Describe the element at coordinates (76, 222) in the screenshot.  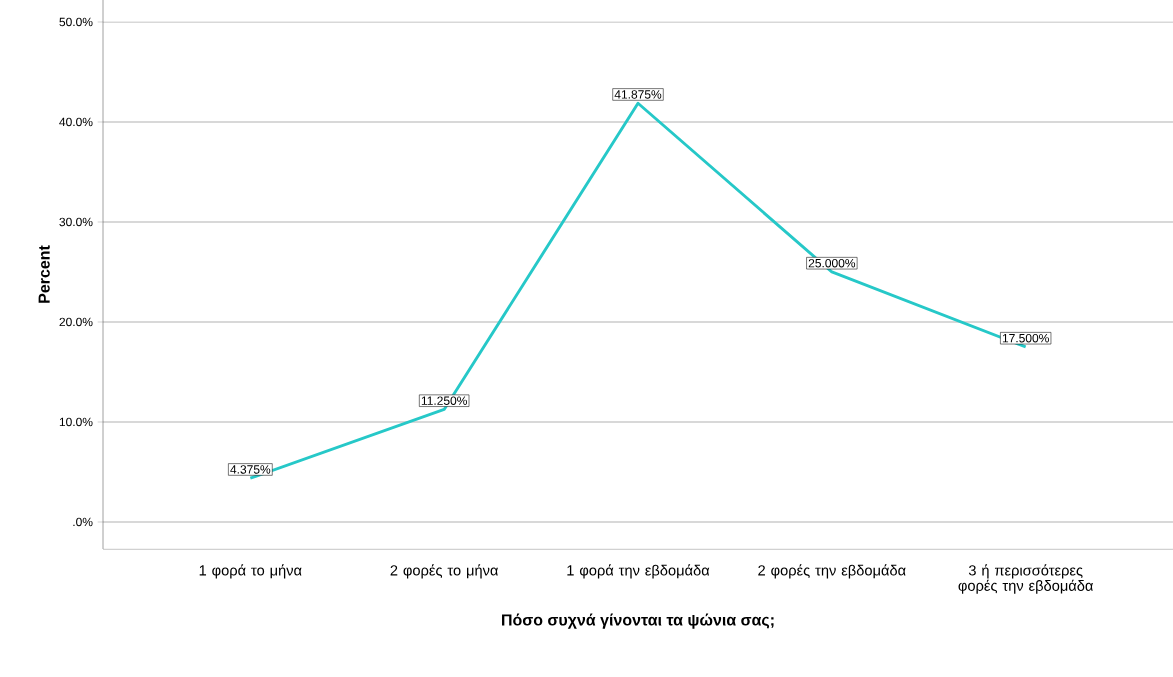
I see `y-tick-label: 30.0%` at that location.